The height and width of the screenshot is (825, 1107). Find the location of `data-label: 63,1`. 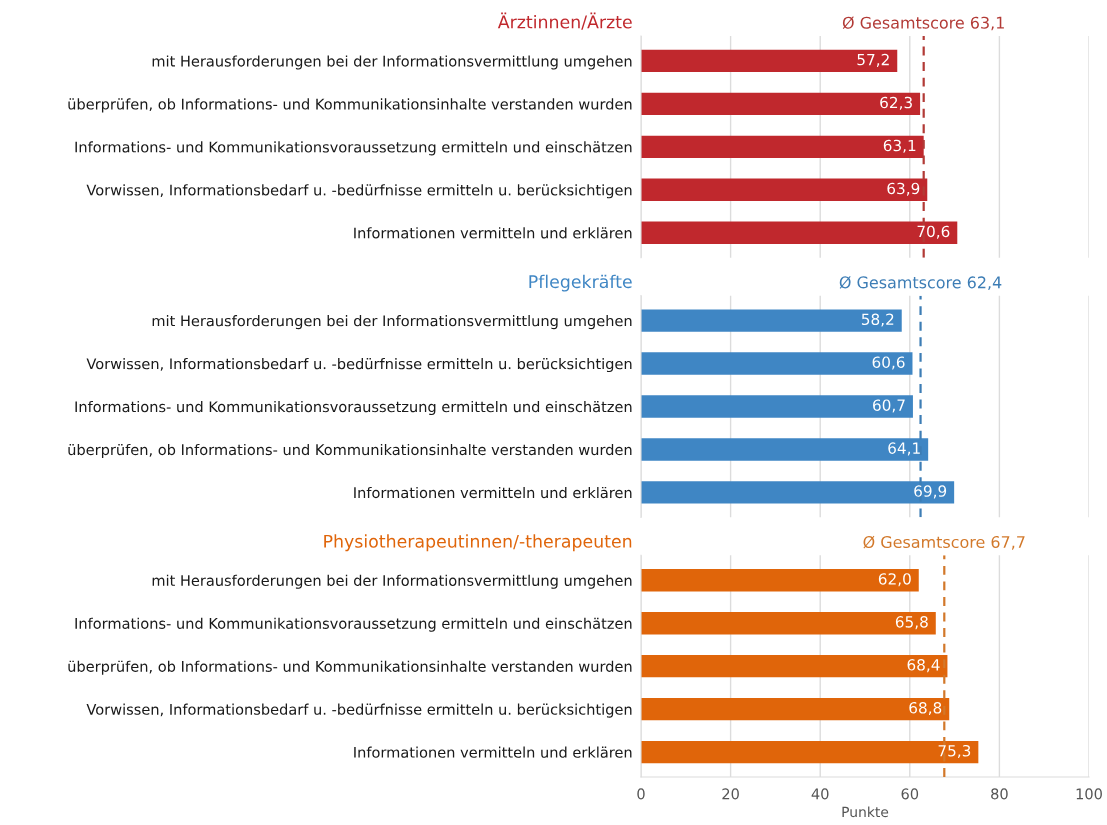

data-label: 63,1 is located at coordinates (899, 146).